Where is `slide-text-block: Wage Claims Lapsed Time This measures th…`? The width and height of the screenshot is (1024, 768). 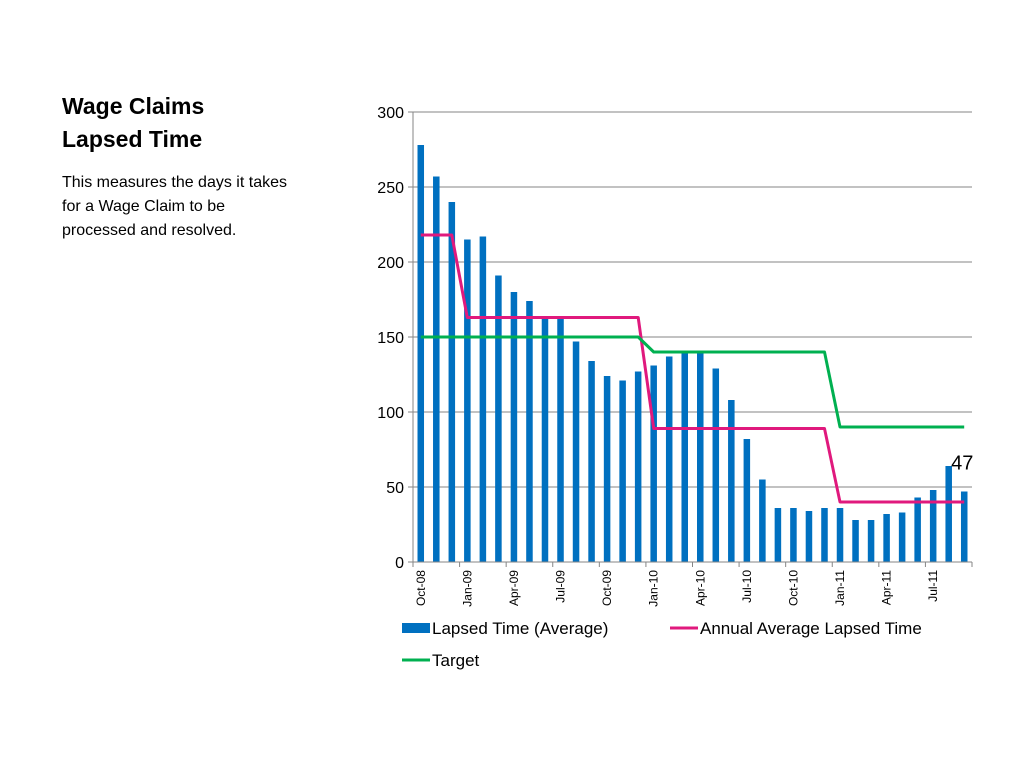 slide-text-block: Wage Claims Lapsed Time This measures th… is located at coordinates (197, 166).